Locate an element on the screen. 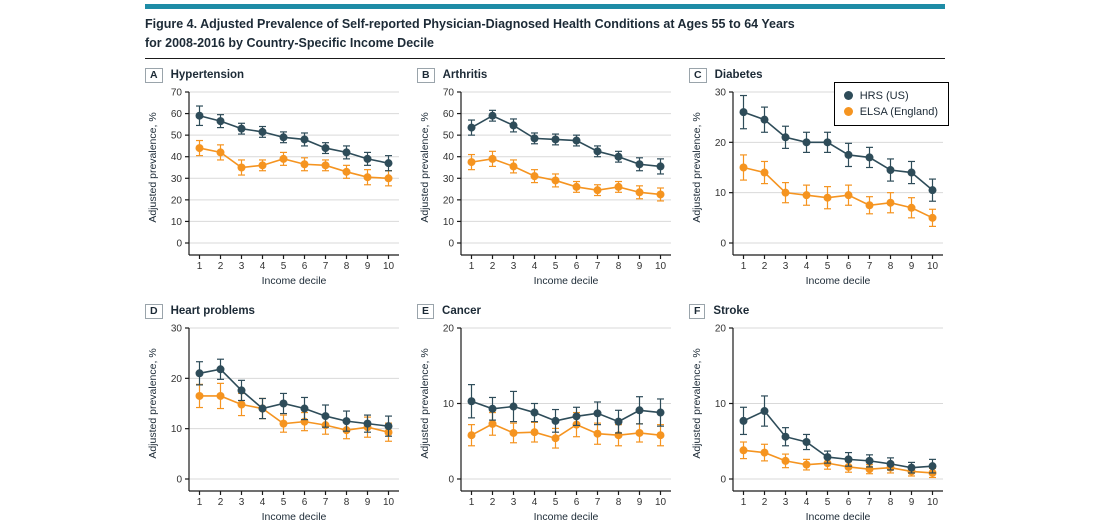  panel-header: B Arthritis is located at coordinates (547, 75).